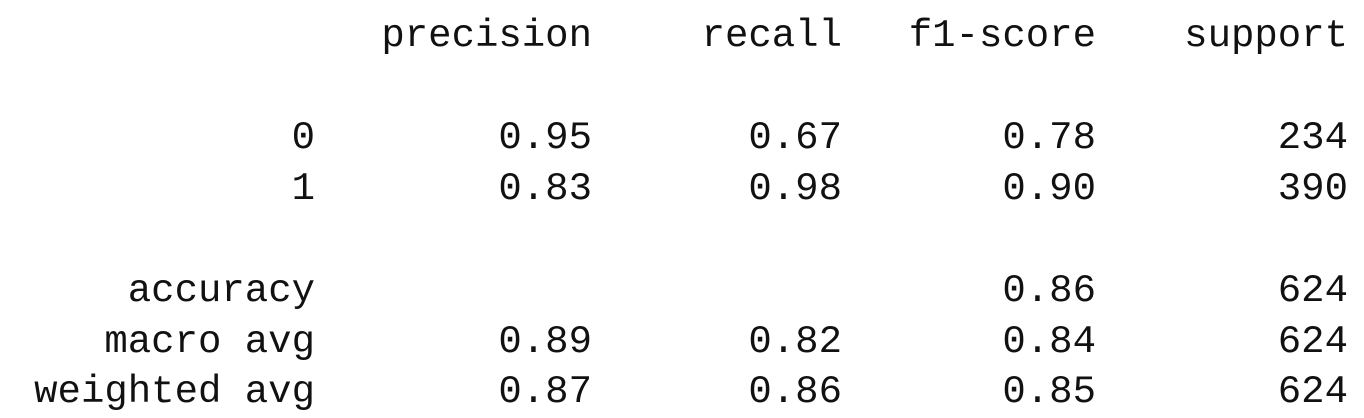  What do you see at coordinates (221, 291) in the screenshot?
I see `row-label: accuracy` at bounding box center [221, 291].